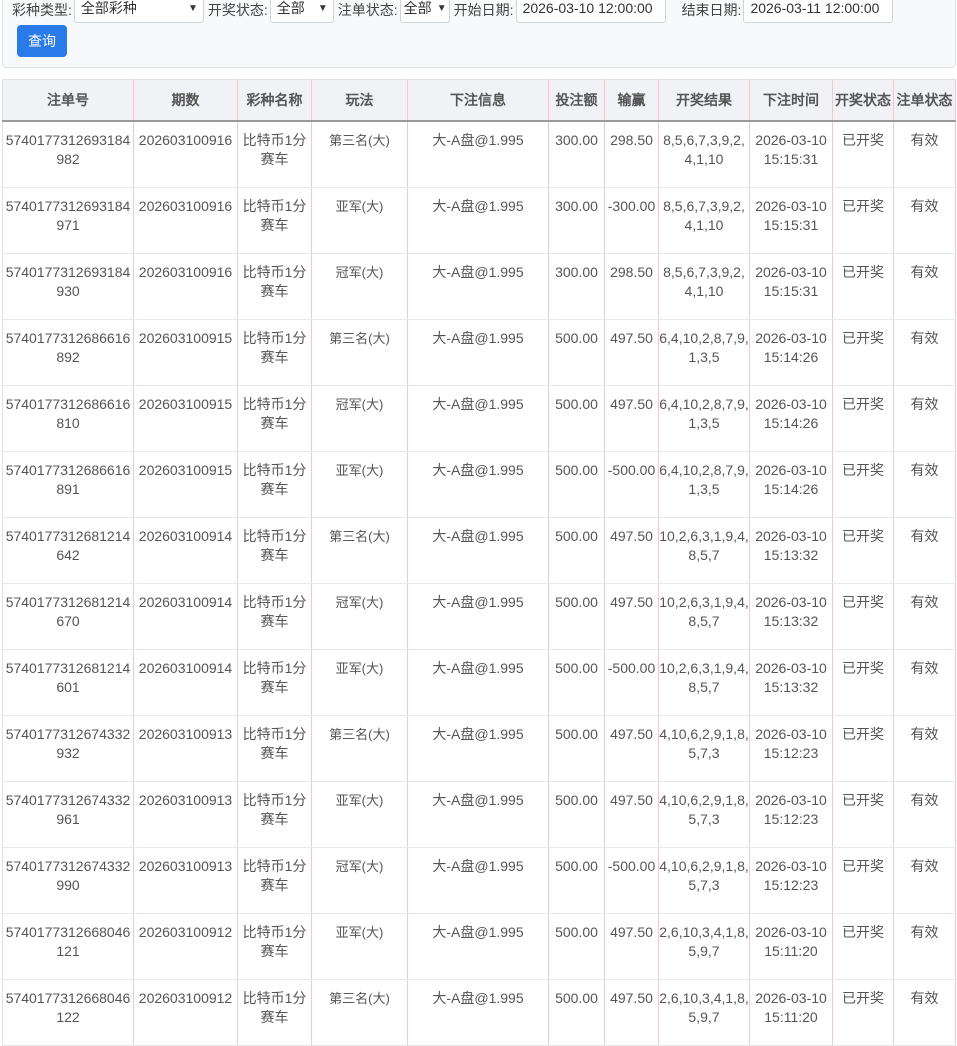  Describe the element at coordinates (590, 11) in the screenshot. I see `start-date-input: 2026-03-10 12:00:00` at that location.